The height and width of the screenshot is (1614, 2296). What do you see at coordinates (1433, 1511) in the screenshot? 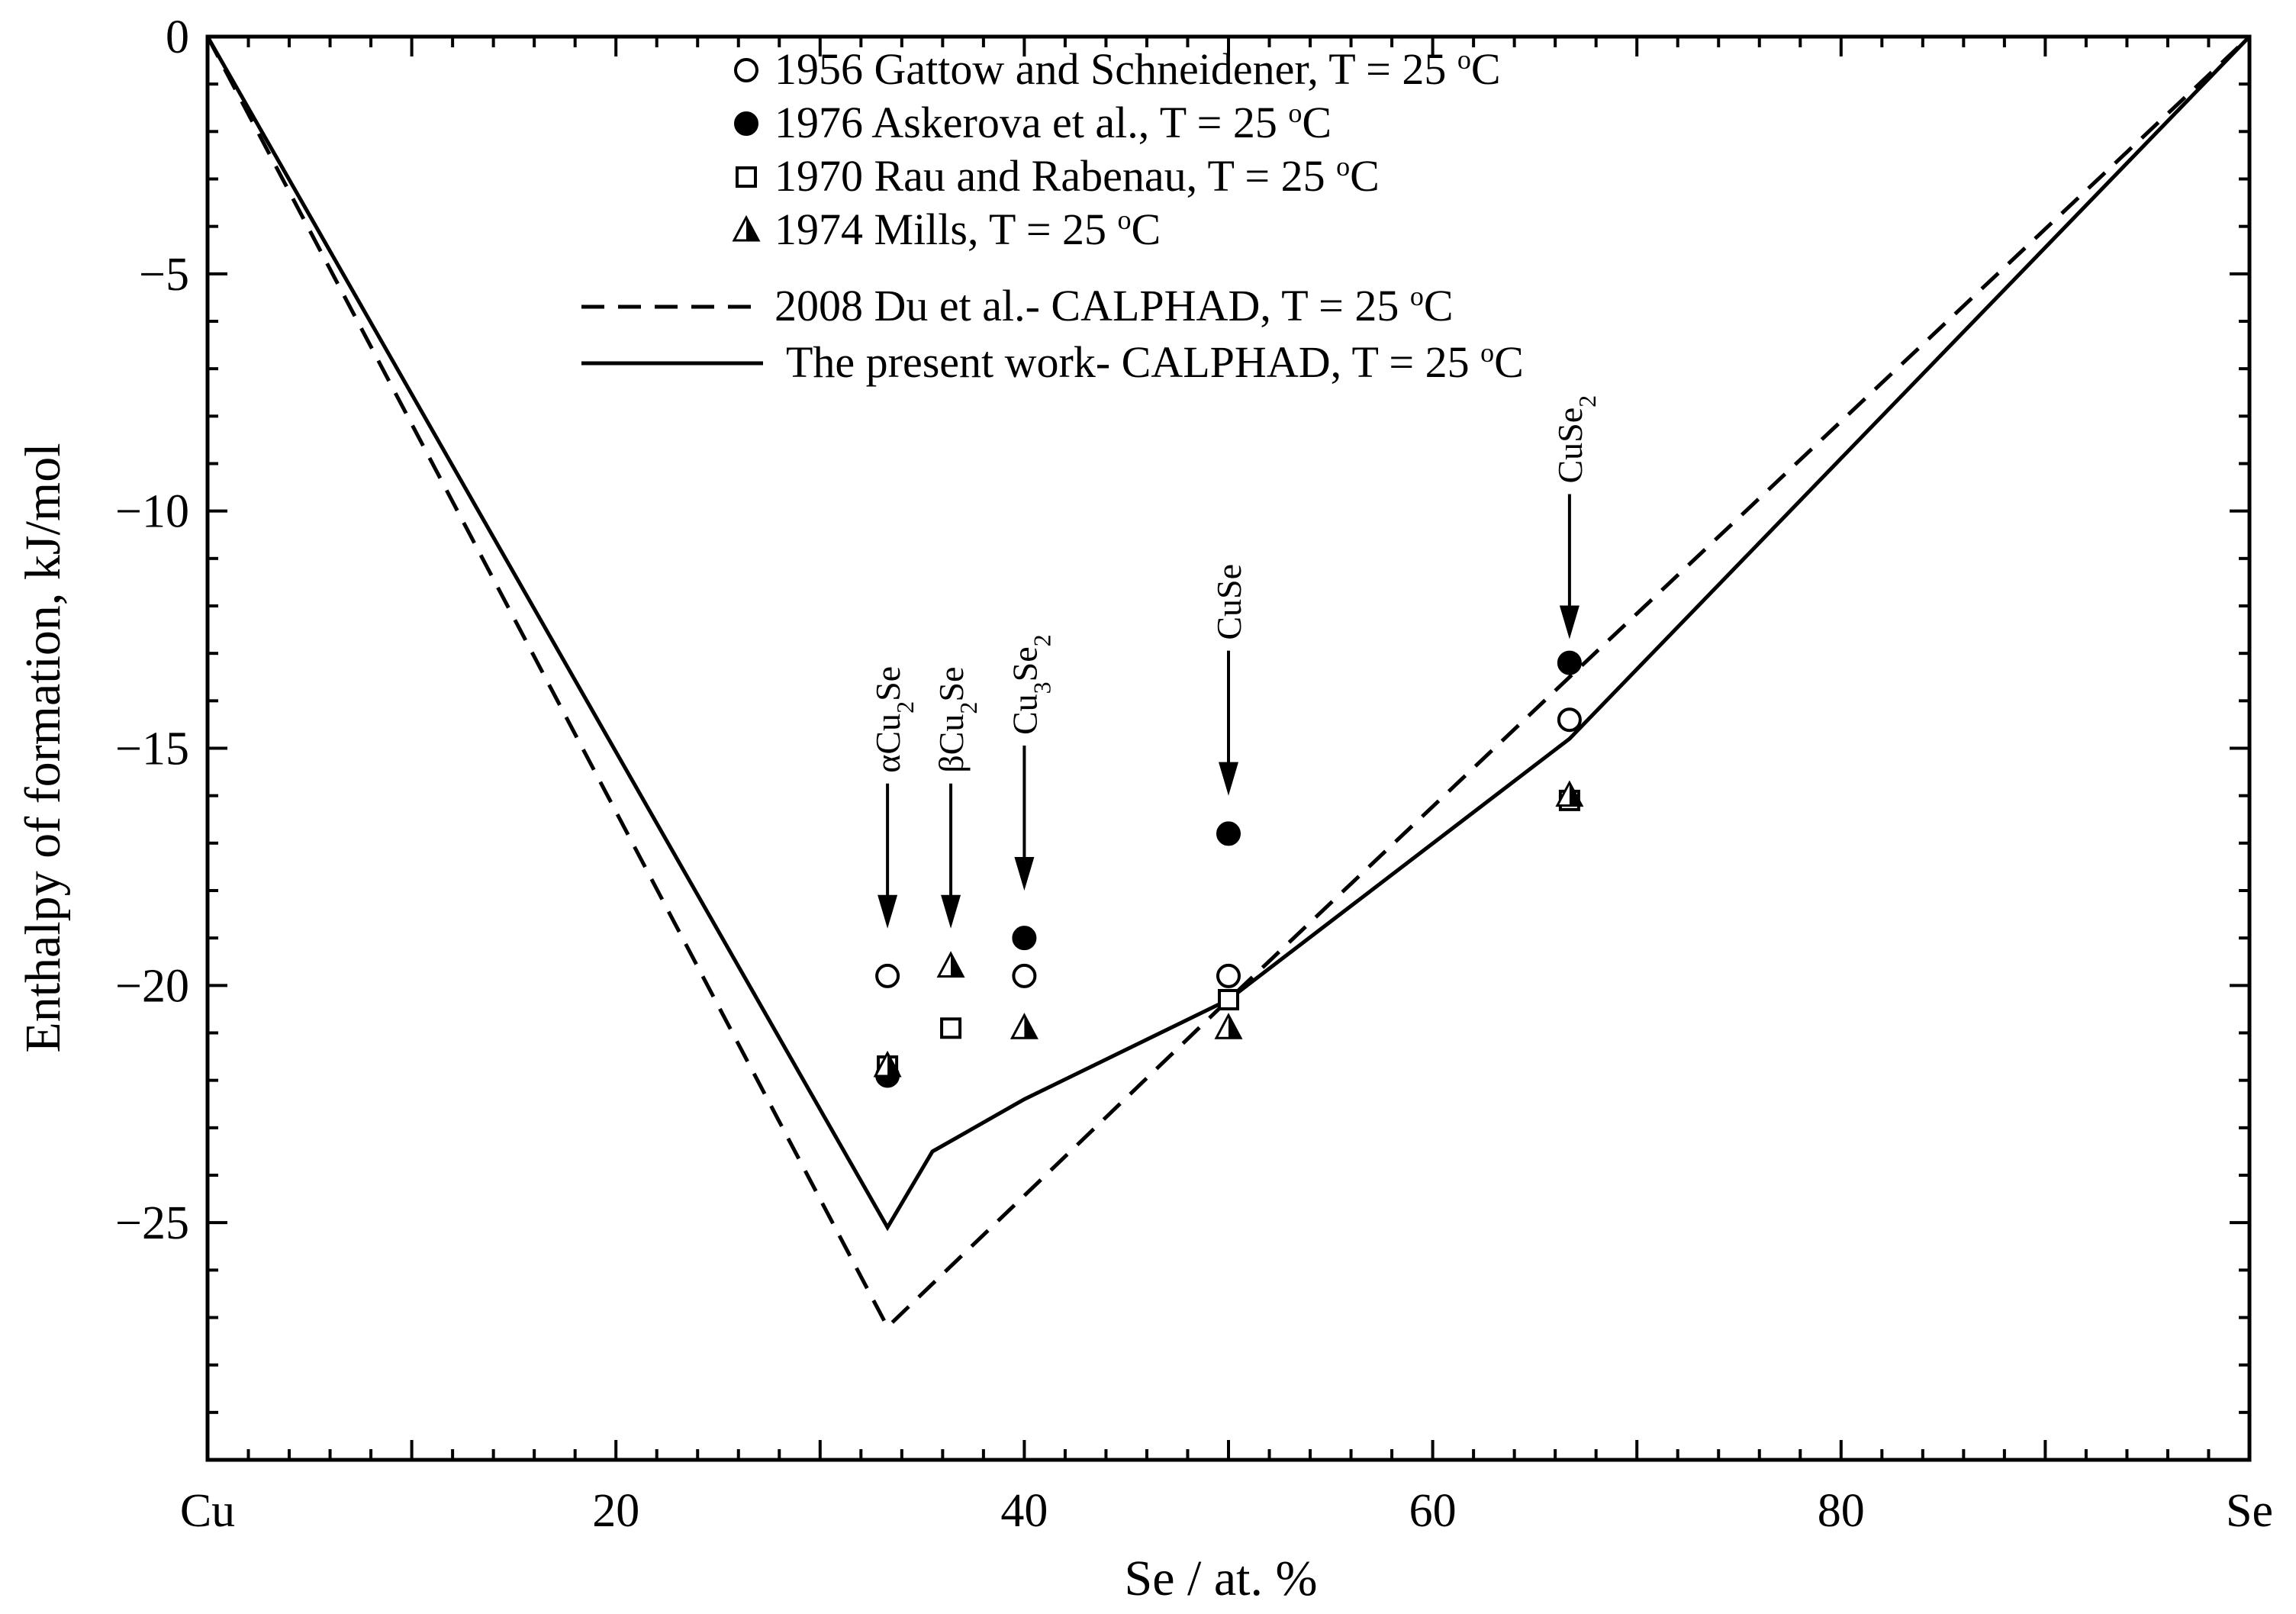
I see `x-tick-label: 60` at bounding box center [1433, 1511].